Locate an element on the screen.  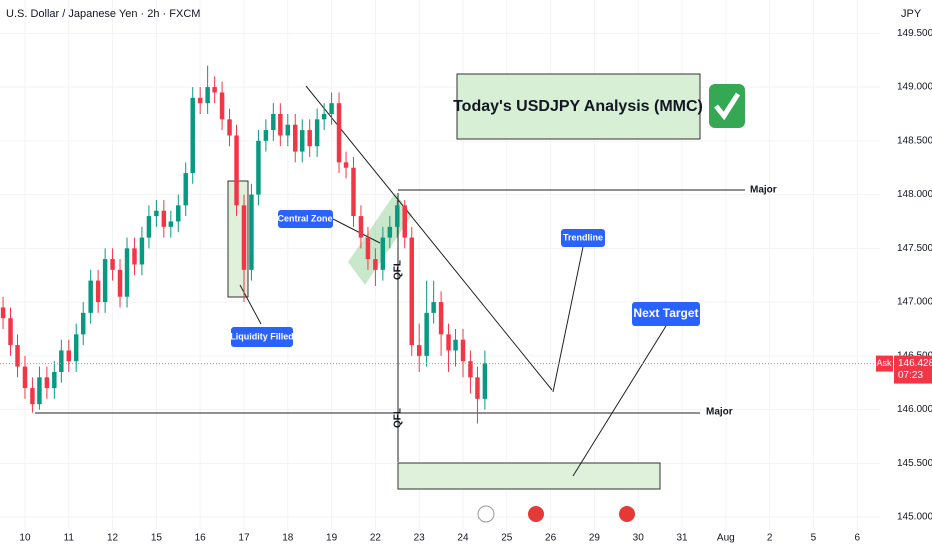
title-box is located at coordinates (578, 106).